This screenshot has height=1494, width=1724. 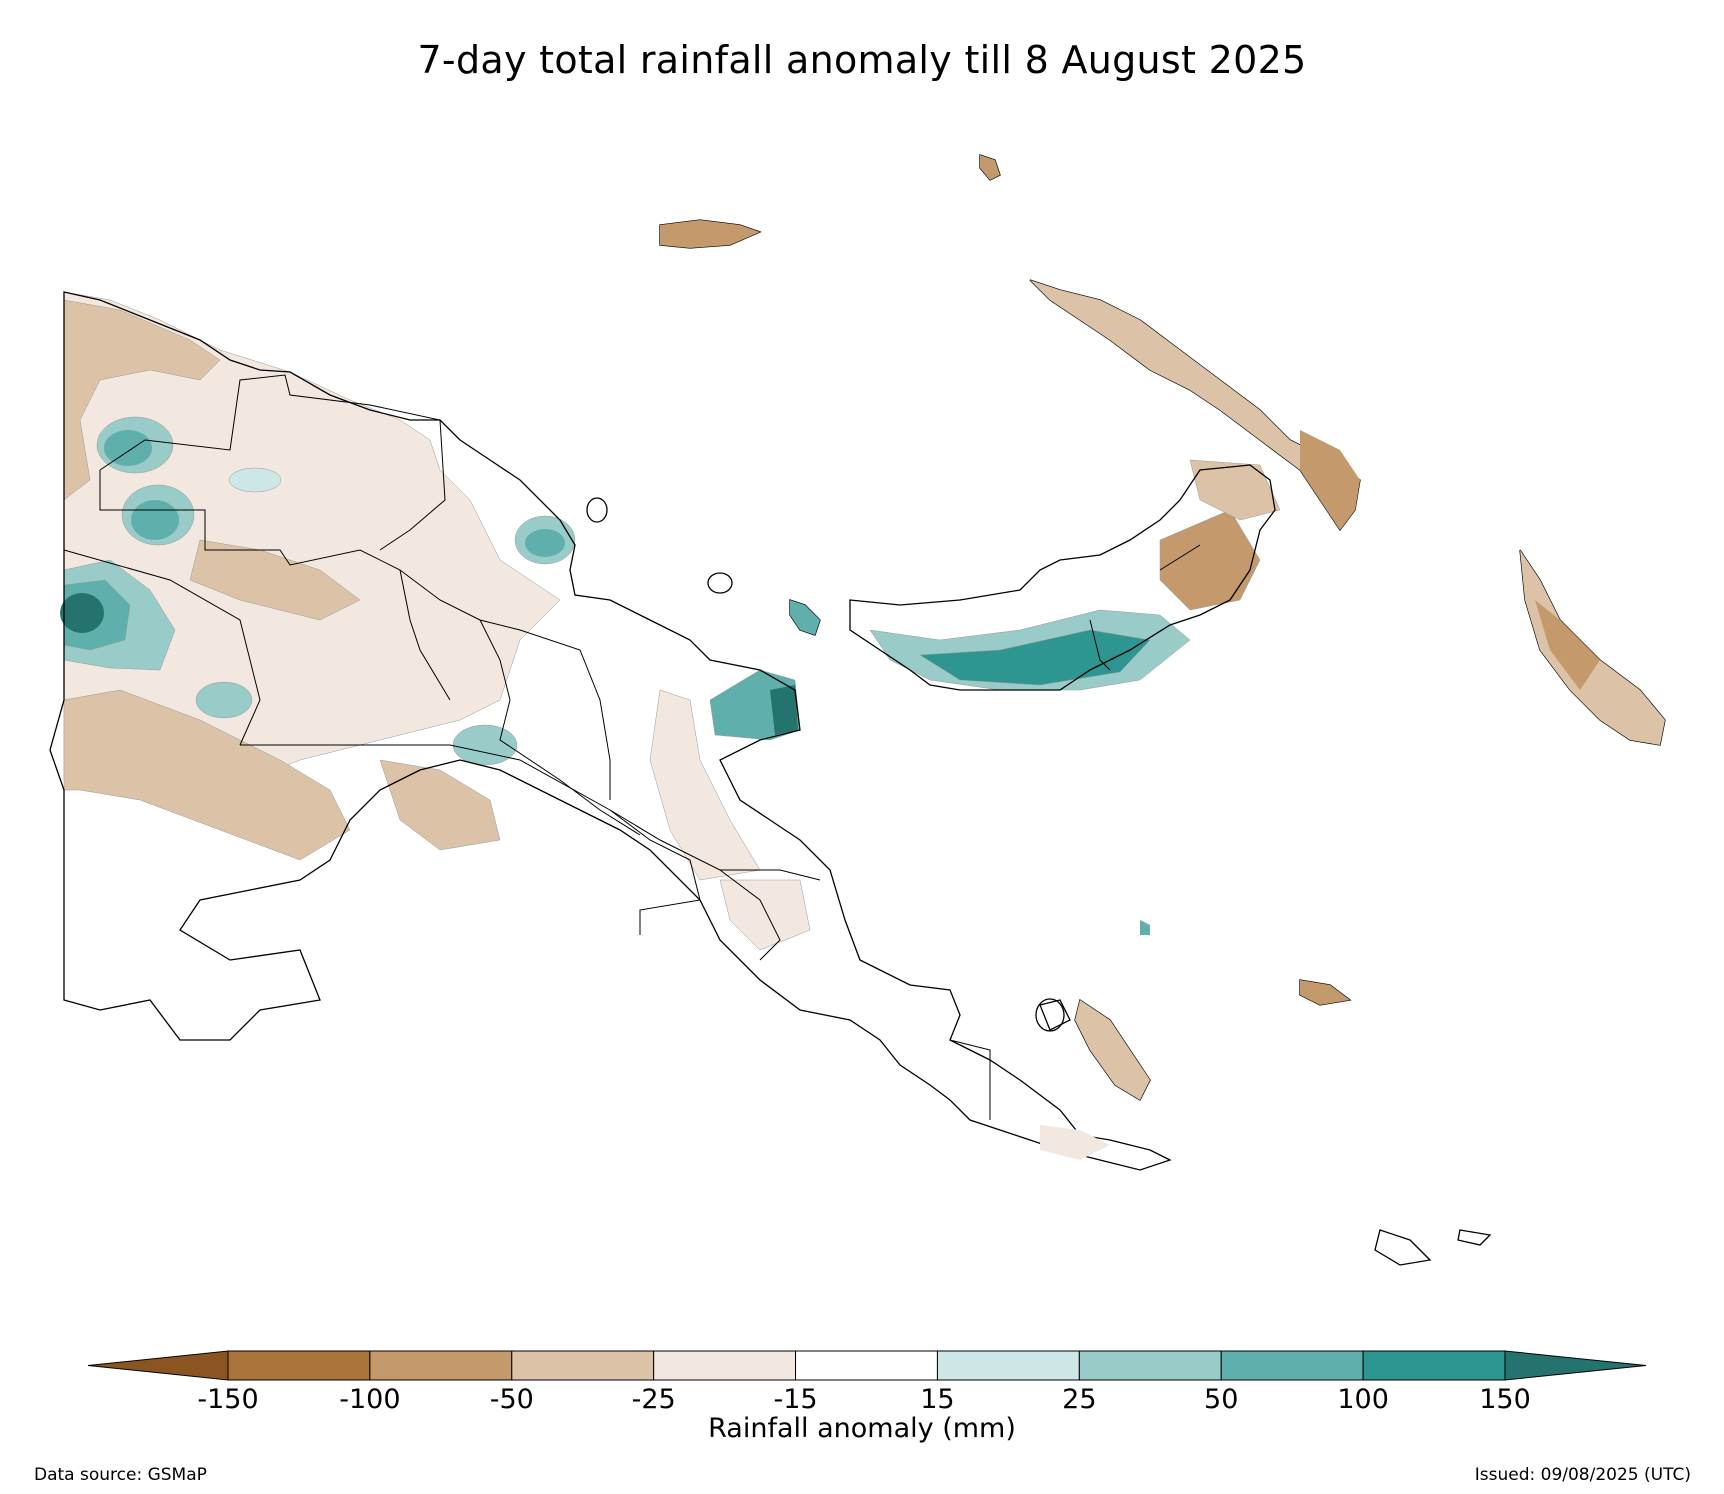 I want to click on colorbar-extend-low, so click(x=158, y=1365).